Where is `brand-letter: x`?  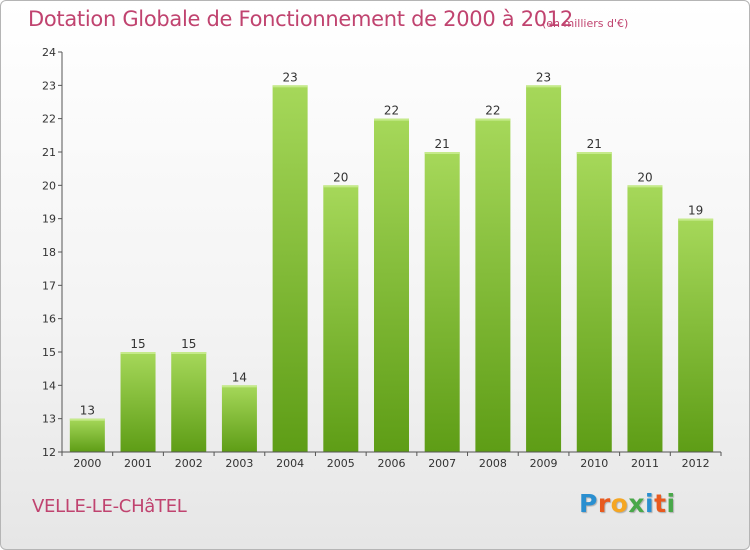
brand-letter: x is located at coordinates (636, 503).